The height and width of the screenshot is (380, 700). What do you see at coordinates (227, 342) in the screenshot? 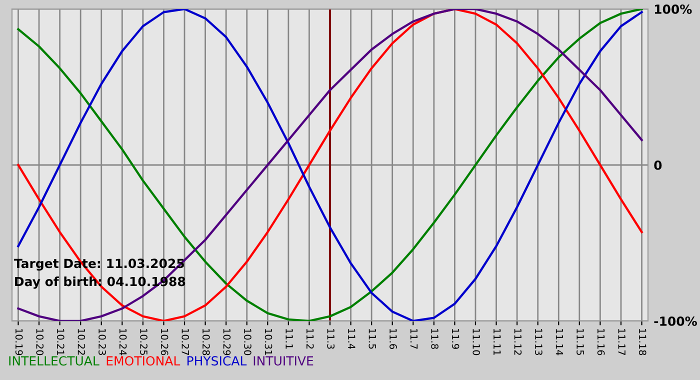
I see `x-tick-label: 10.29` at bounding box center [227, 342].